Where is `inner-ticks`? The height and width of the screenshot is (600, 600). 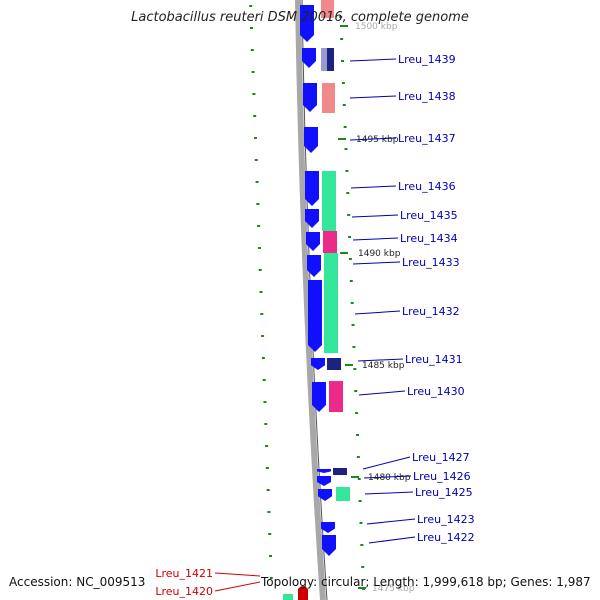 inner-ticks is located at coordinates (261, 292).